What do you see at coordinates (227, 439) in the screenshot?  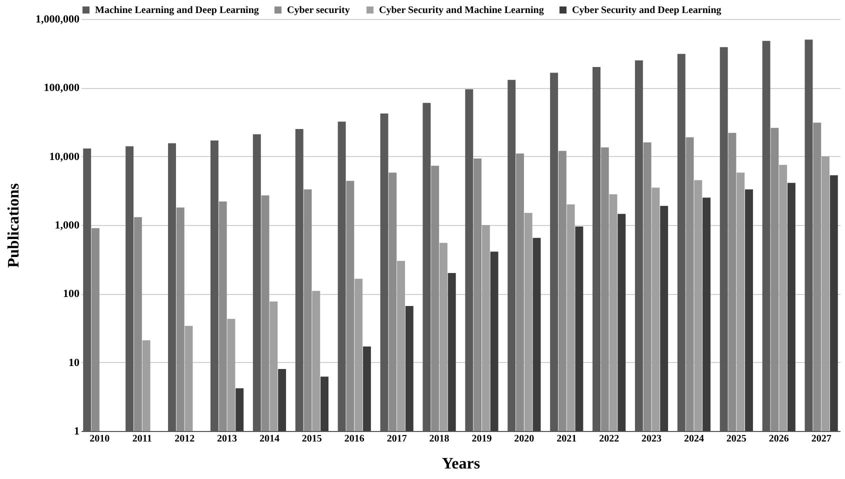 I see `x-tick-label: 2013` at bounding box center [227, 439].